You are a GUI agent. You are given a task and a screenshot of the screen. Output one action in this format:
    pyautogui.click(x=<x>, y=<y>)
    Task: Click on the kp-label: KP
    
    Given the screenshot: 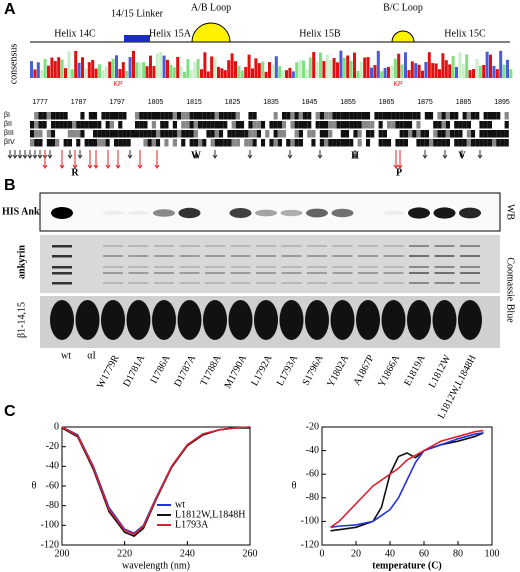 What is the action you would take?
    pyautogui.click(x=398, y=84)
    